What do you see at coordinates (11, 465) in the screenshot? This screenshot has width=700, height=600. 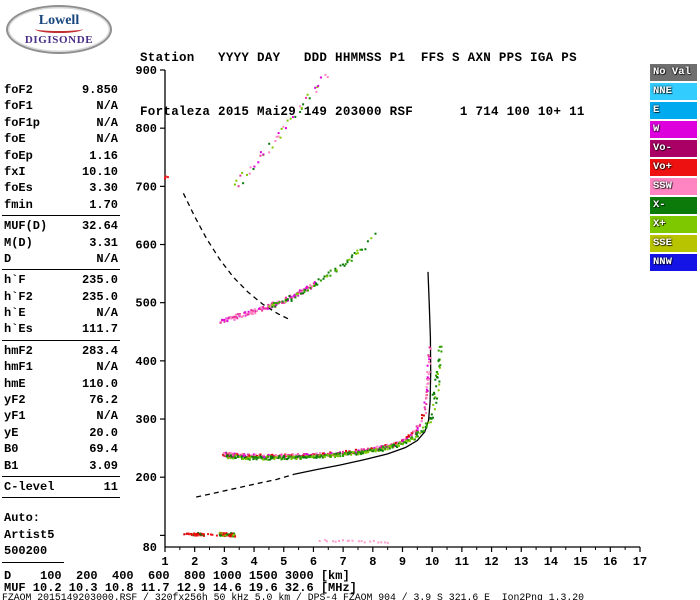 I see `param-label: B1` at bounding box center [11, 465].